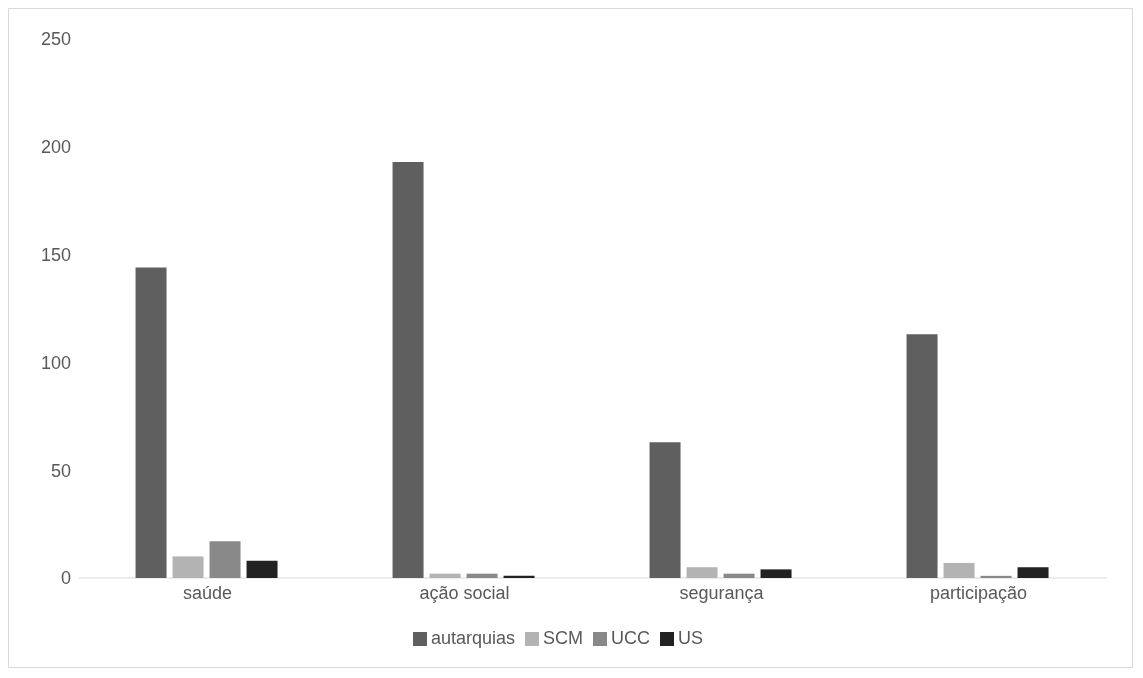 The image size is (1143, 678). I want to click on y-tick-label: 150, so click(55, 254).